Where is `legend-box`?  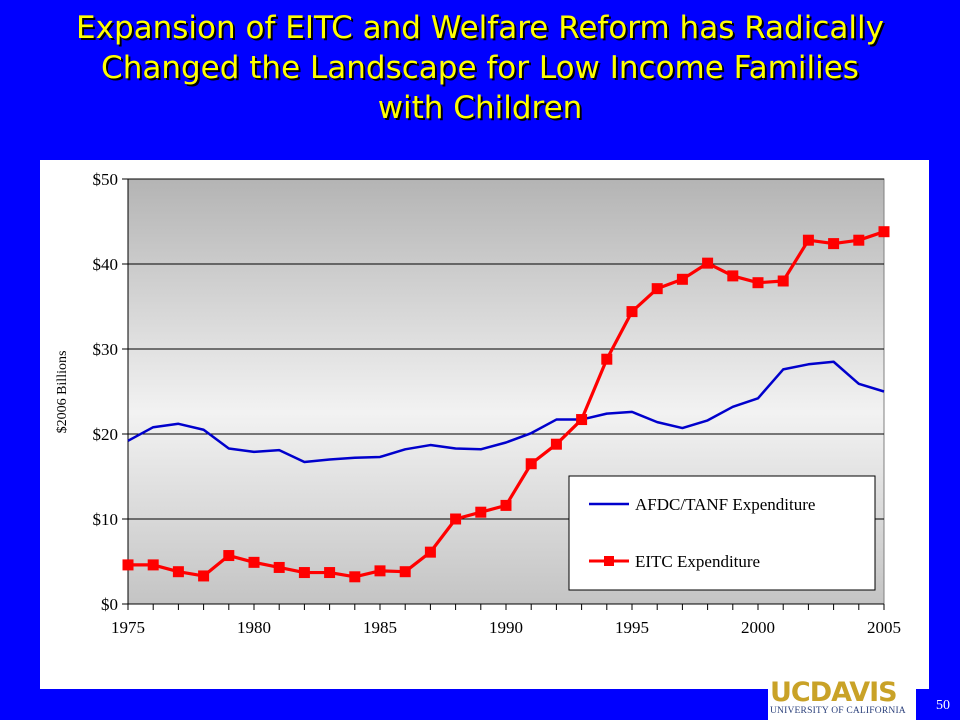
legend-box is located at coordinates (722, 533).